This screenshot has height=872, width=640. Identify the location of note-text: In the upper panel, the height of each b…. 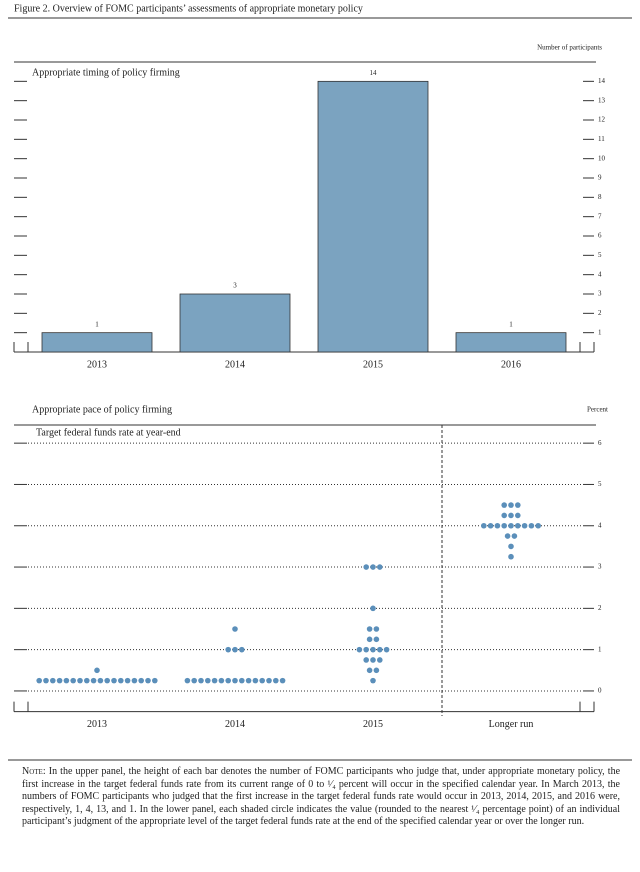
(321, 796).